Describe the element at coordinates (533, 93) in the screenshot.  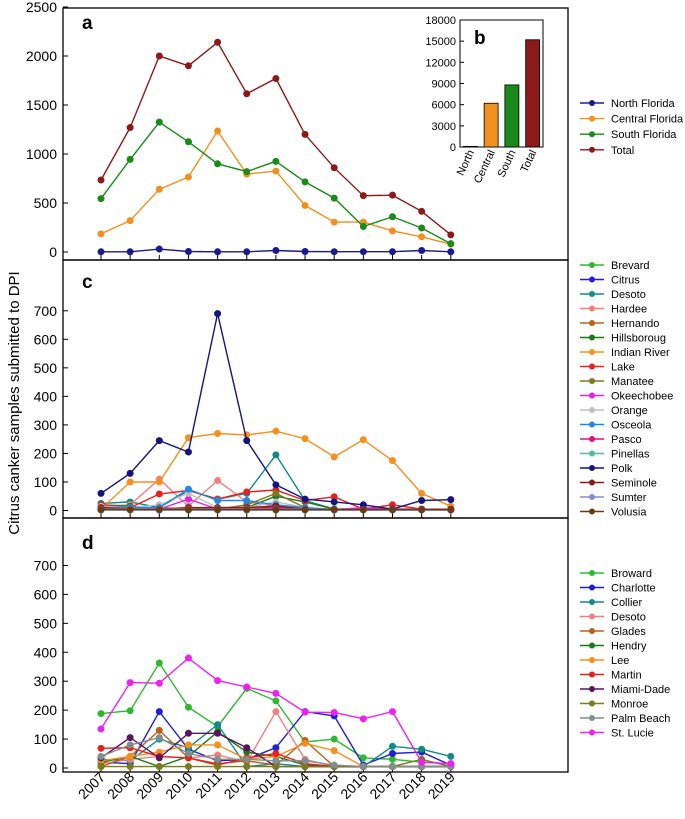
I see `bar` at that location.